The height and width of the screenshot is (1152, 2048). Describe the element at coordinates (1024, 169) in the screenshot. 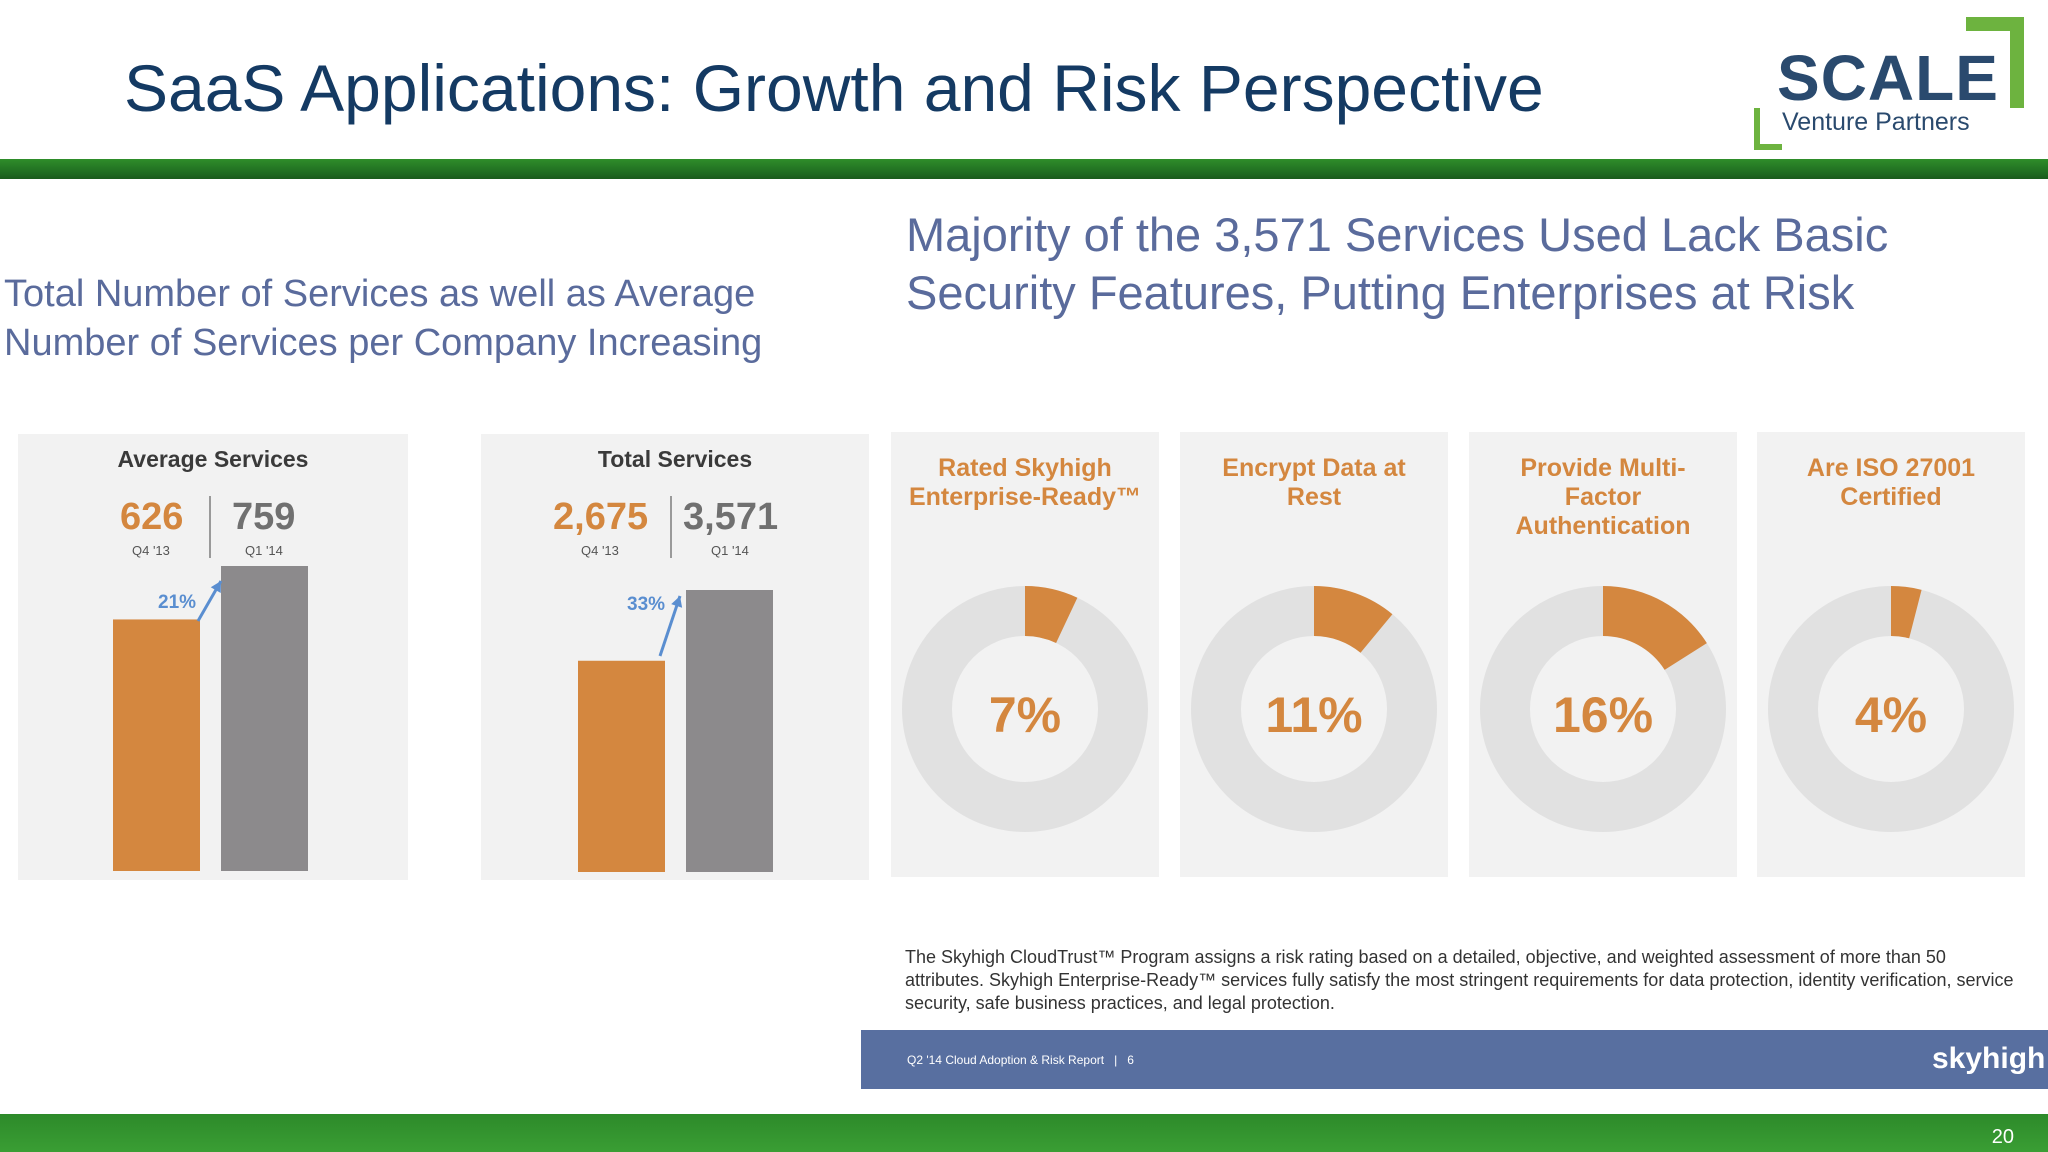

I see `header-band` at that location.